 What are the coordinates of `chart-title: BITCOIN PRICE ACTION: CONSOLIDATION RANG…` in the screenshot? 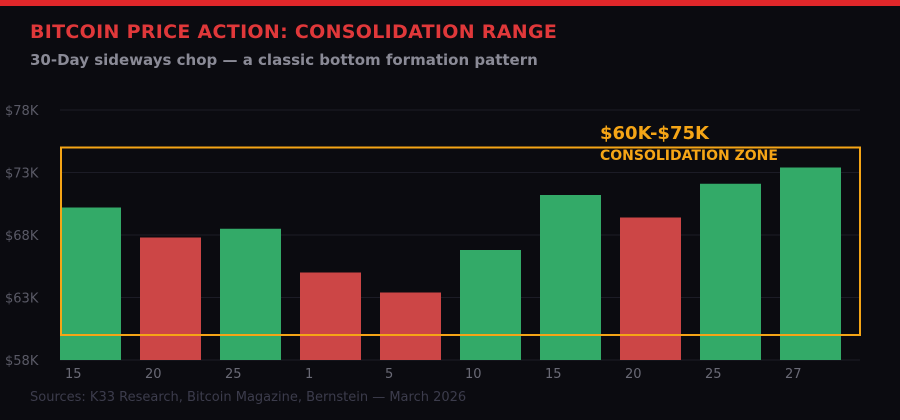 It's located at (294, 32).